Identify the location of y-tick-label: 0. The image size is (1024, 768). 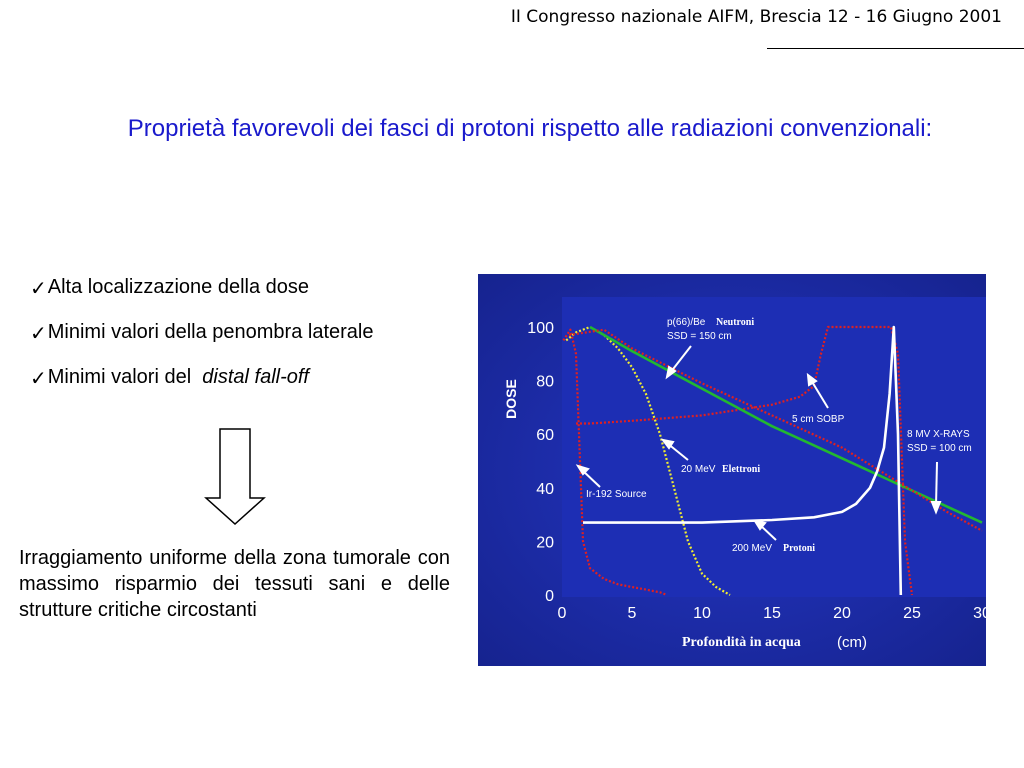
(549, 596).